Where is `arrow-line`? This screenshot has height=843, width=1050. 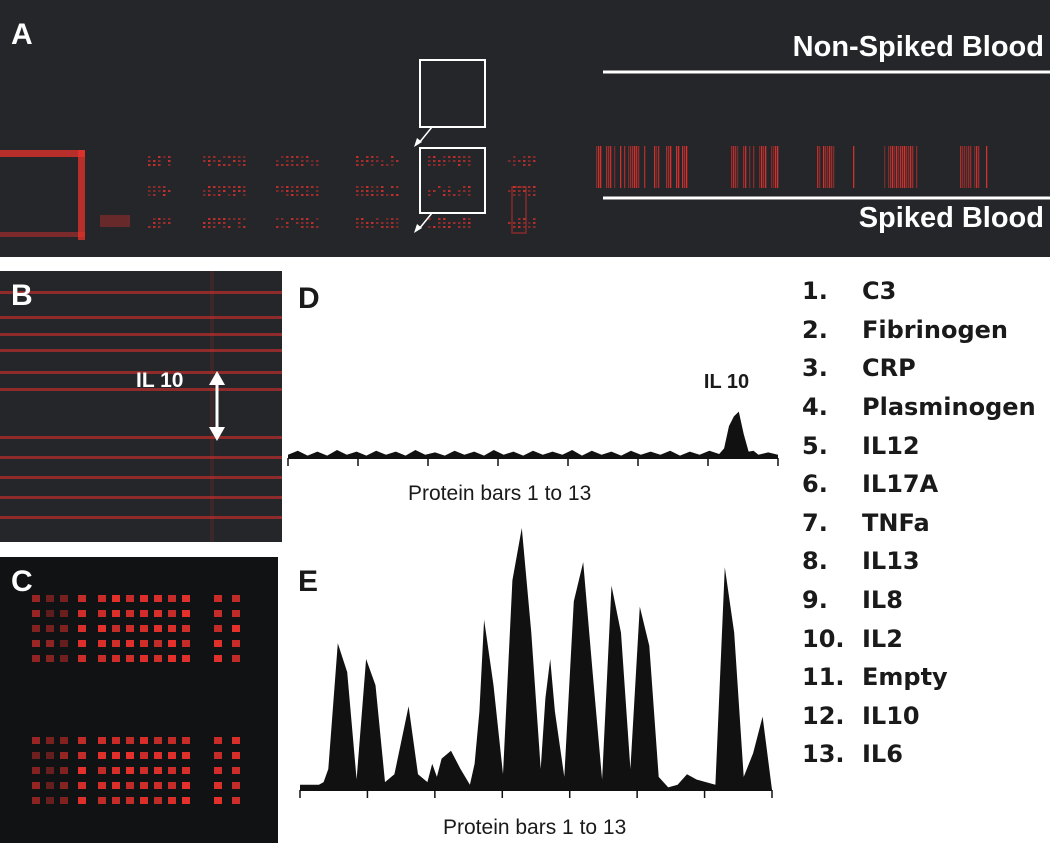 arrow-line is located at coordinates (425, 135).